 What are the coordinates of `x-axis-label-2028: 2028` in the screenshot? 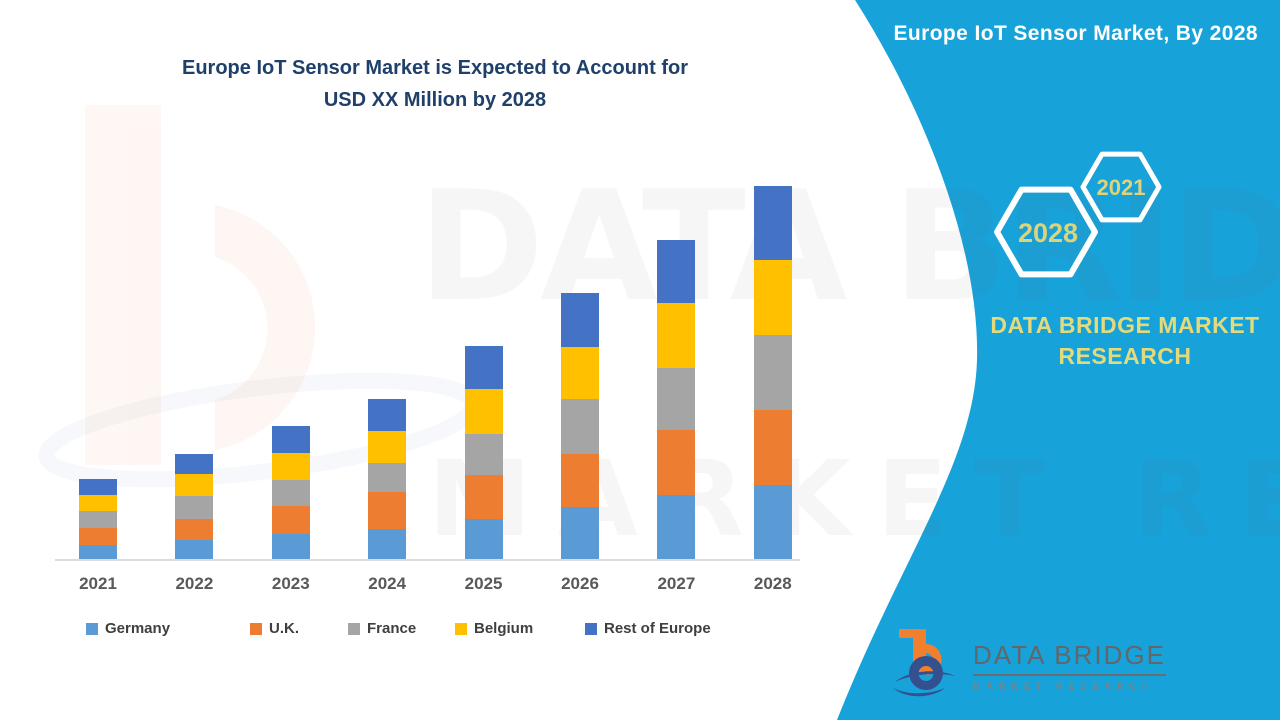 It's located at (772, 583).